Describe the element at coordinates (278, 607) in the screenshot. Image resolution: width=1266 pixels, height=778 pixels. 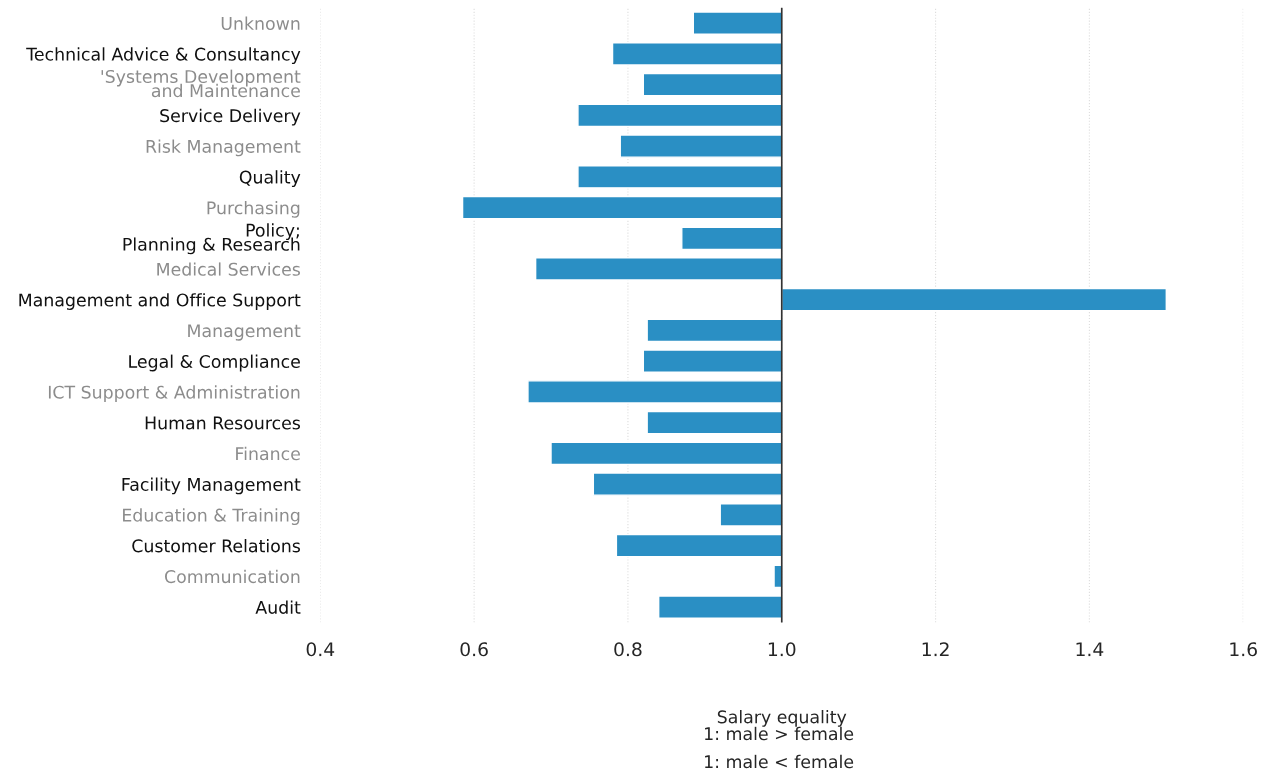
I see `y-tick-label: Audit` at that location.